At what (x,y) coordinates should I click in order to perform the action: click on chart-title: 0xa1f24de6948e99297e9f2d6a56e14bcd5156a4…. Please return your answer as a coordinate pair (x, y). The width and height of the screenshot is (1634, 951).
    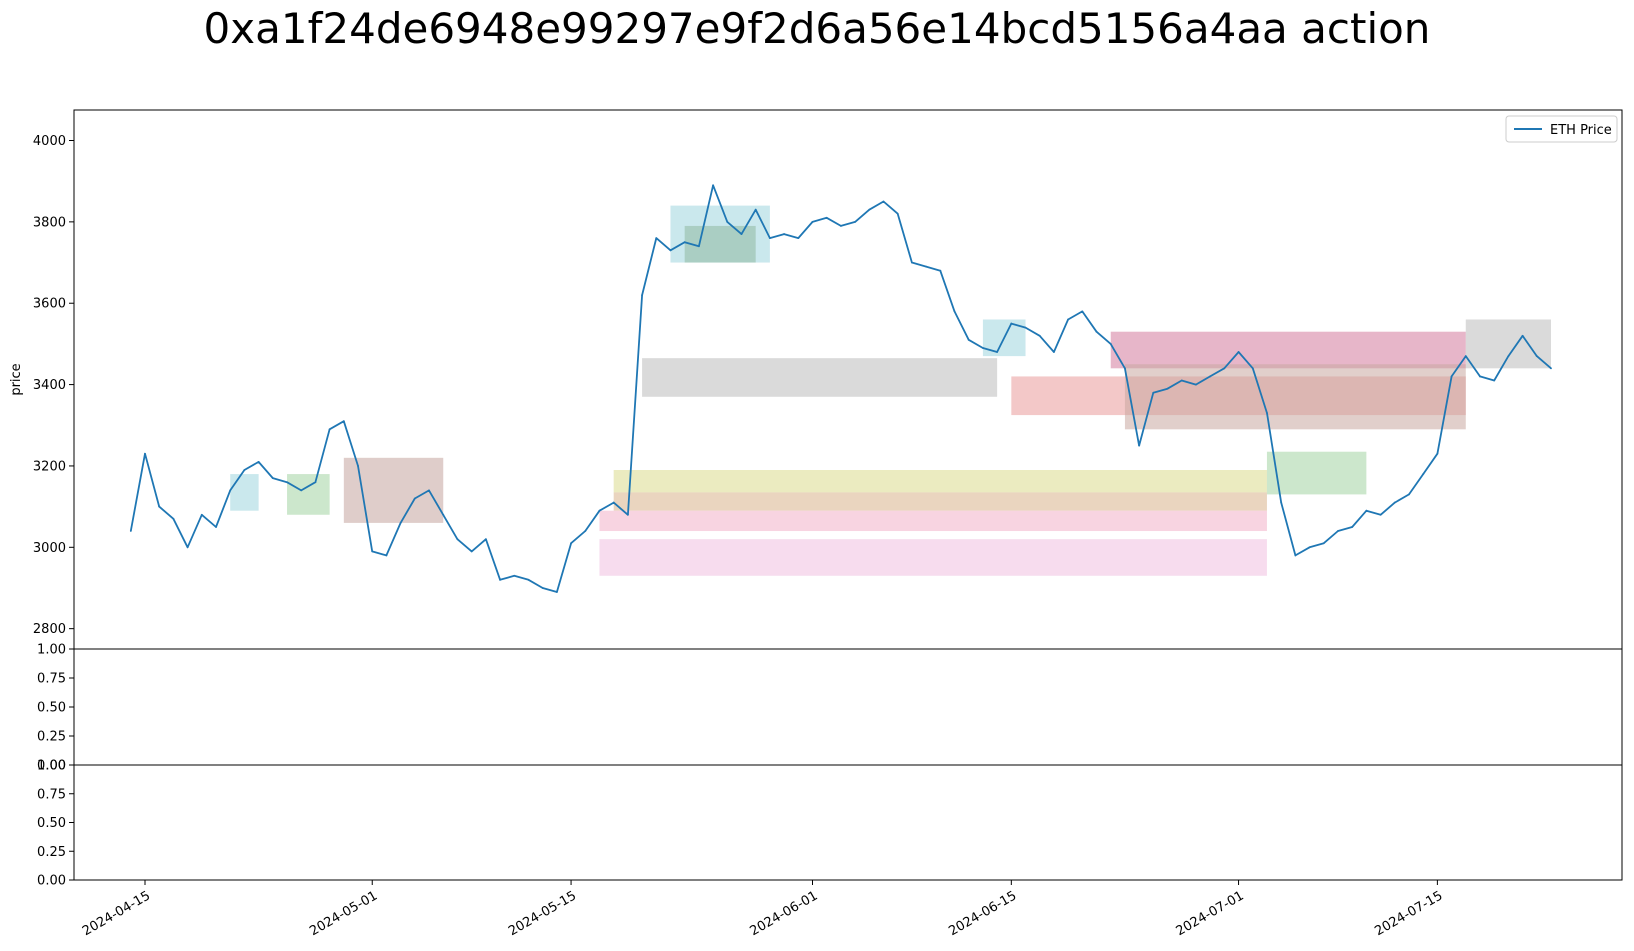
    Looking at the image, I should click on (817, 28).